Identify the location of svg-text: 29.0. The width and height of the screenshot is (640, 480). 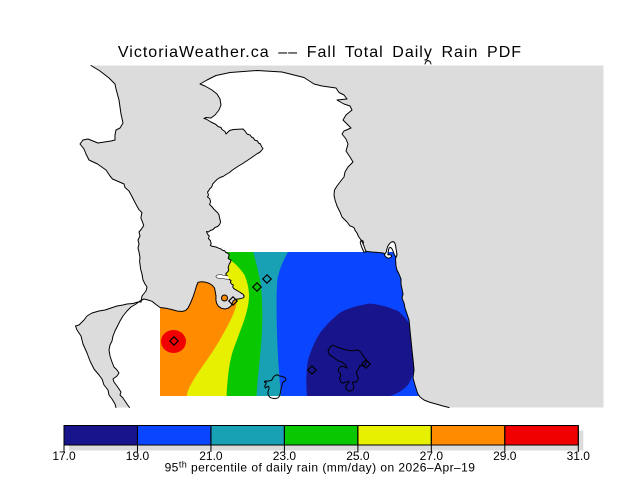
(505, 456).